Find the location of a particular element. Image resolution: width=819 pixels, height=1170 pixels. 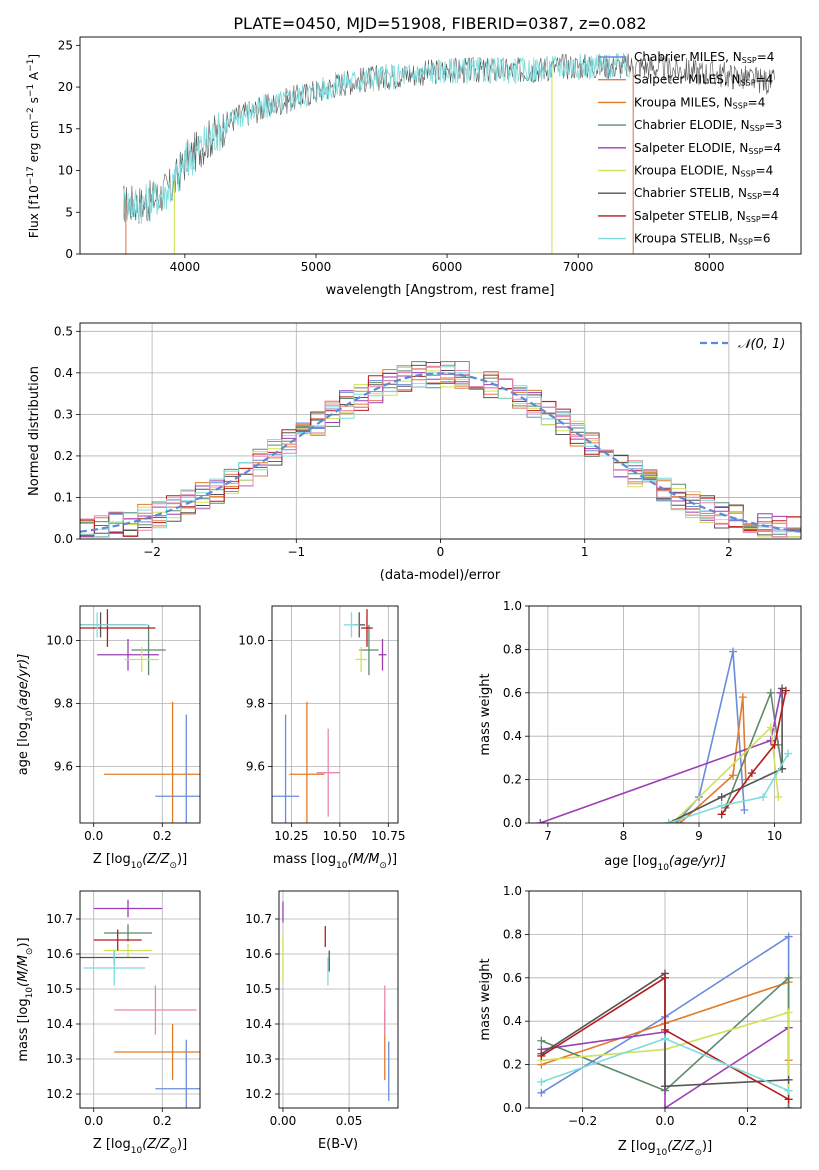

y-tick-label: 0.4 is located at coordinates (512, 736).